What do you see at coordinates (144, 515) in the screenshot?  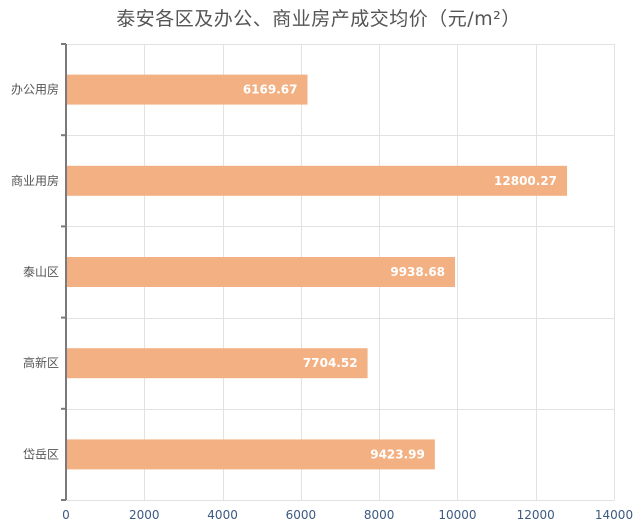 I see `x-tick-label: 2000` at bounding box center [144, 515].